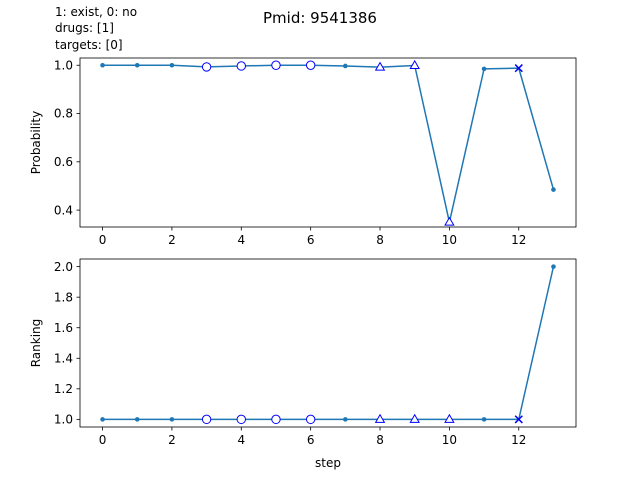  What do you see at coordinates (36, 343) in the screenshot?
I see `y-axis-label: Ranking` at bounding box center [36, 343].